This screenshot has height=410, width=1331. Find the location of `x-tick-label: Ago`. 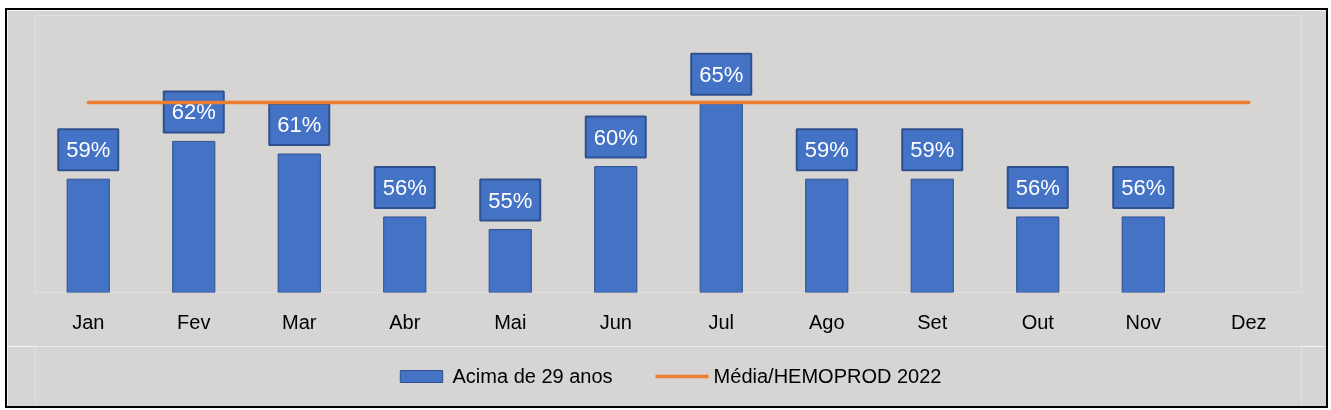

x-tick-label: Ago is located at coordinates (826, 321).